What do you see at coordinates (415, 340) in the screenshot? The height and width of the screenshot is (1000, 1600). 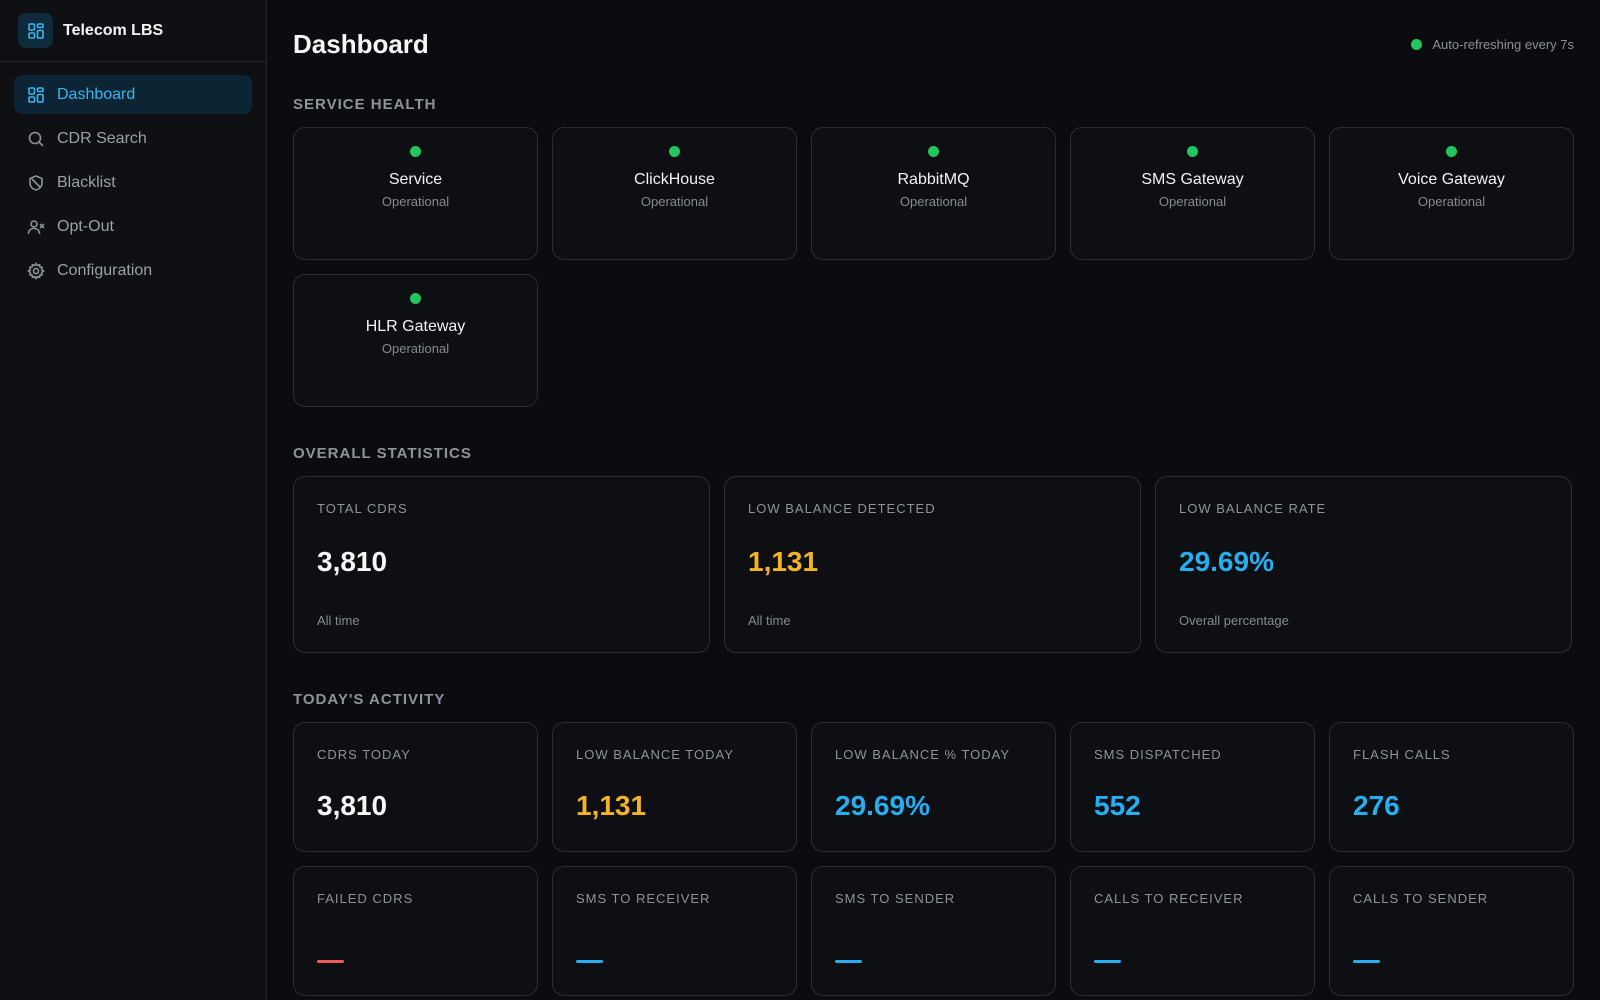 I see `service-card: HLR Gateway Operational` at bounding box center [415, 340].